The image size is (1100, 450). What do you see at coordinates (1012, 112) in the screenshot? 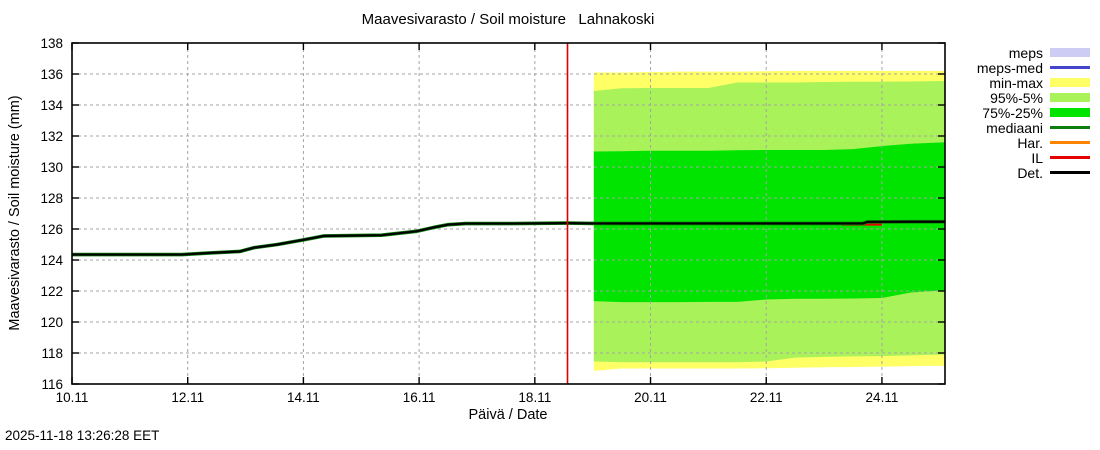
I see `legend-label: 75%-25%` at bounding box center [1012, 112].